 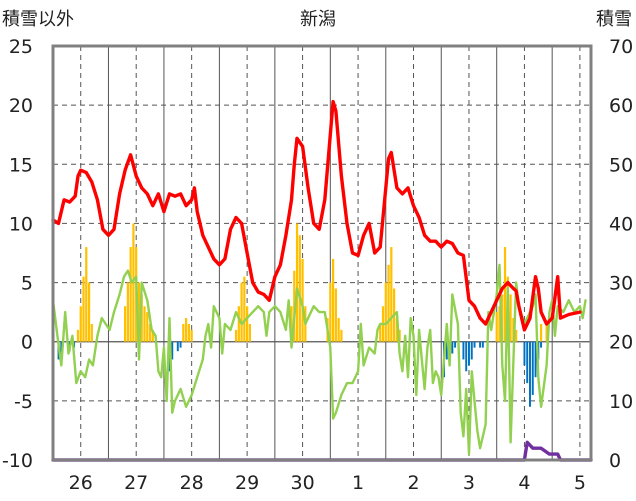 I want to click on x-tick-label: 29, so click(x=247, y=483).